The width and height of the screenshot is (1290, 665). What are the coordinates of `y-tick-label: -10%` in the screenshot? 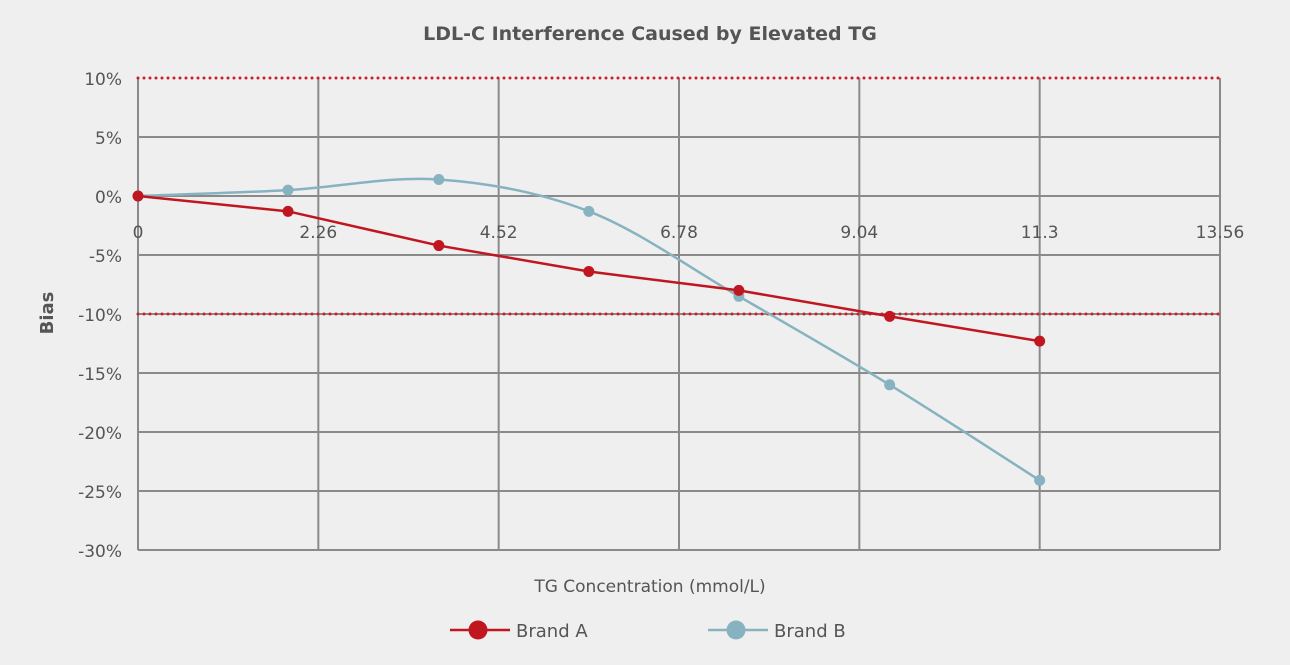 It's located at (100, 316).